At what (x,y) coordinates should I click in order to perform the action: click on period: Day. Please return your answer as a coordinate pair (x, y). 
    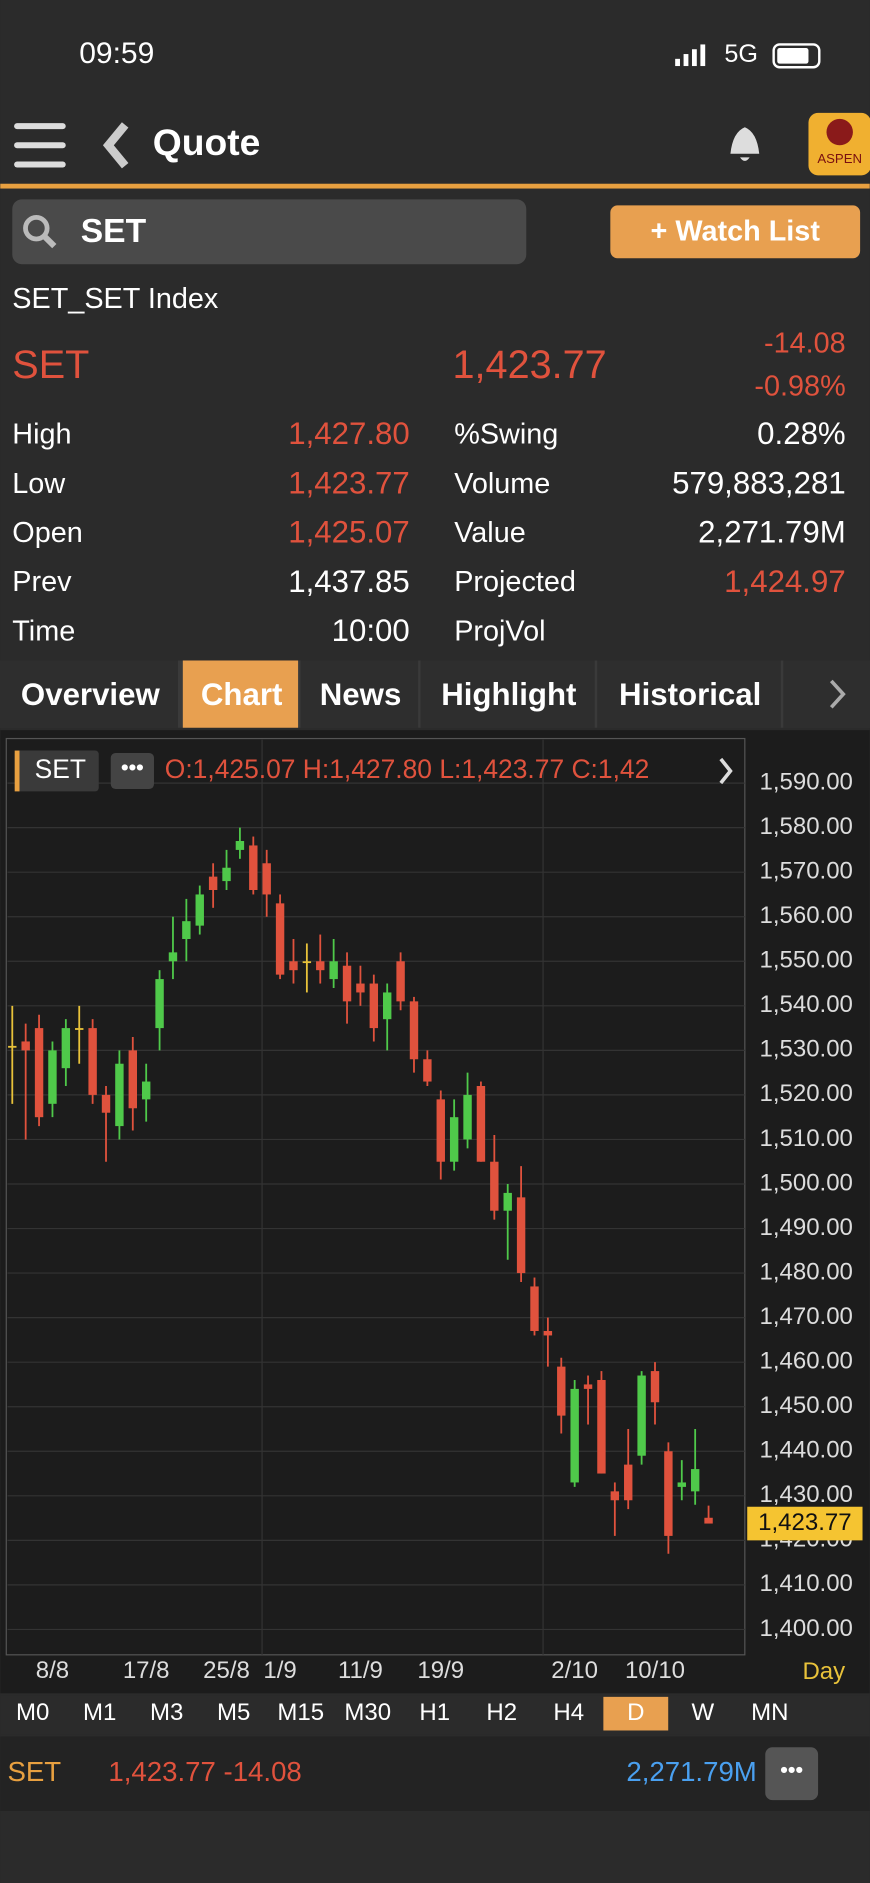
    Looking at the image, I should click on (823, 1671).